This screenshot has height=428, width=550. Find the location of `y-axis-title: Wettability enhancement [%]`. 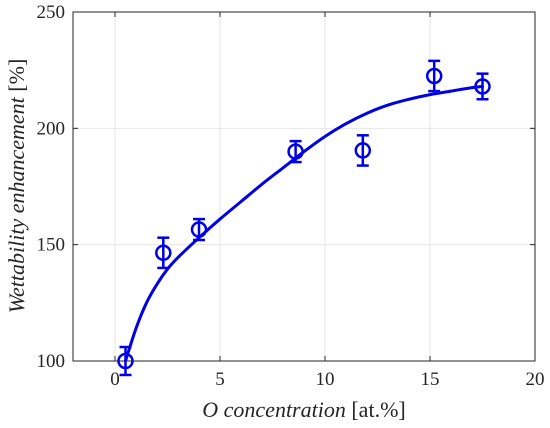

y-axis-title: Wettability enhancement [%] is located at coordinates (16, 186).